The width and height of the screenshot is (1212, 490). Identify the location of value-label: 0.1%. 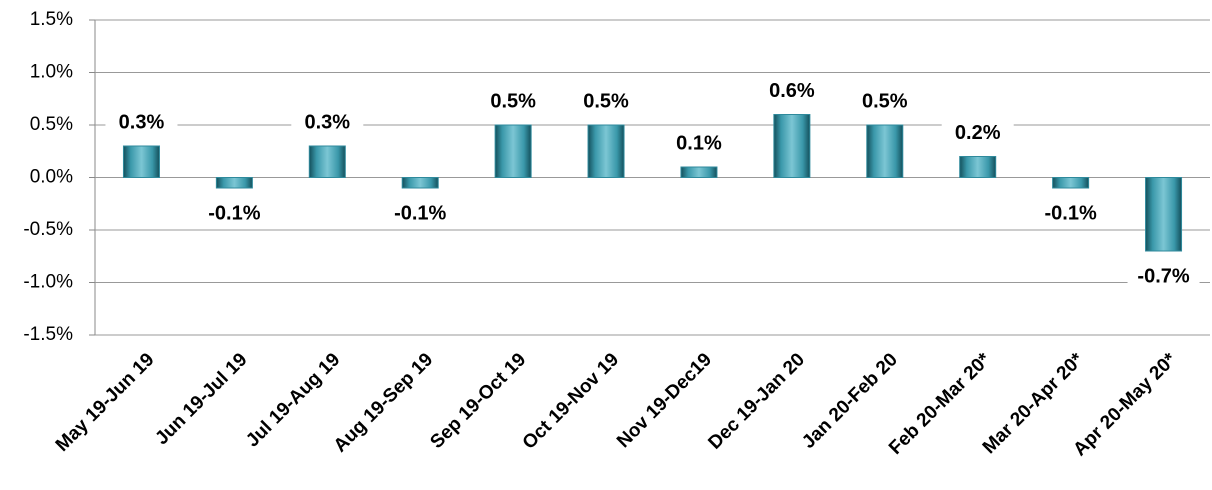
(699, 143).